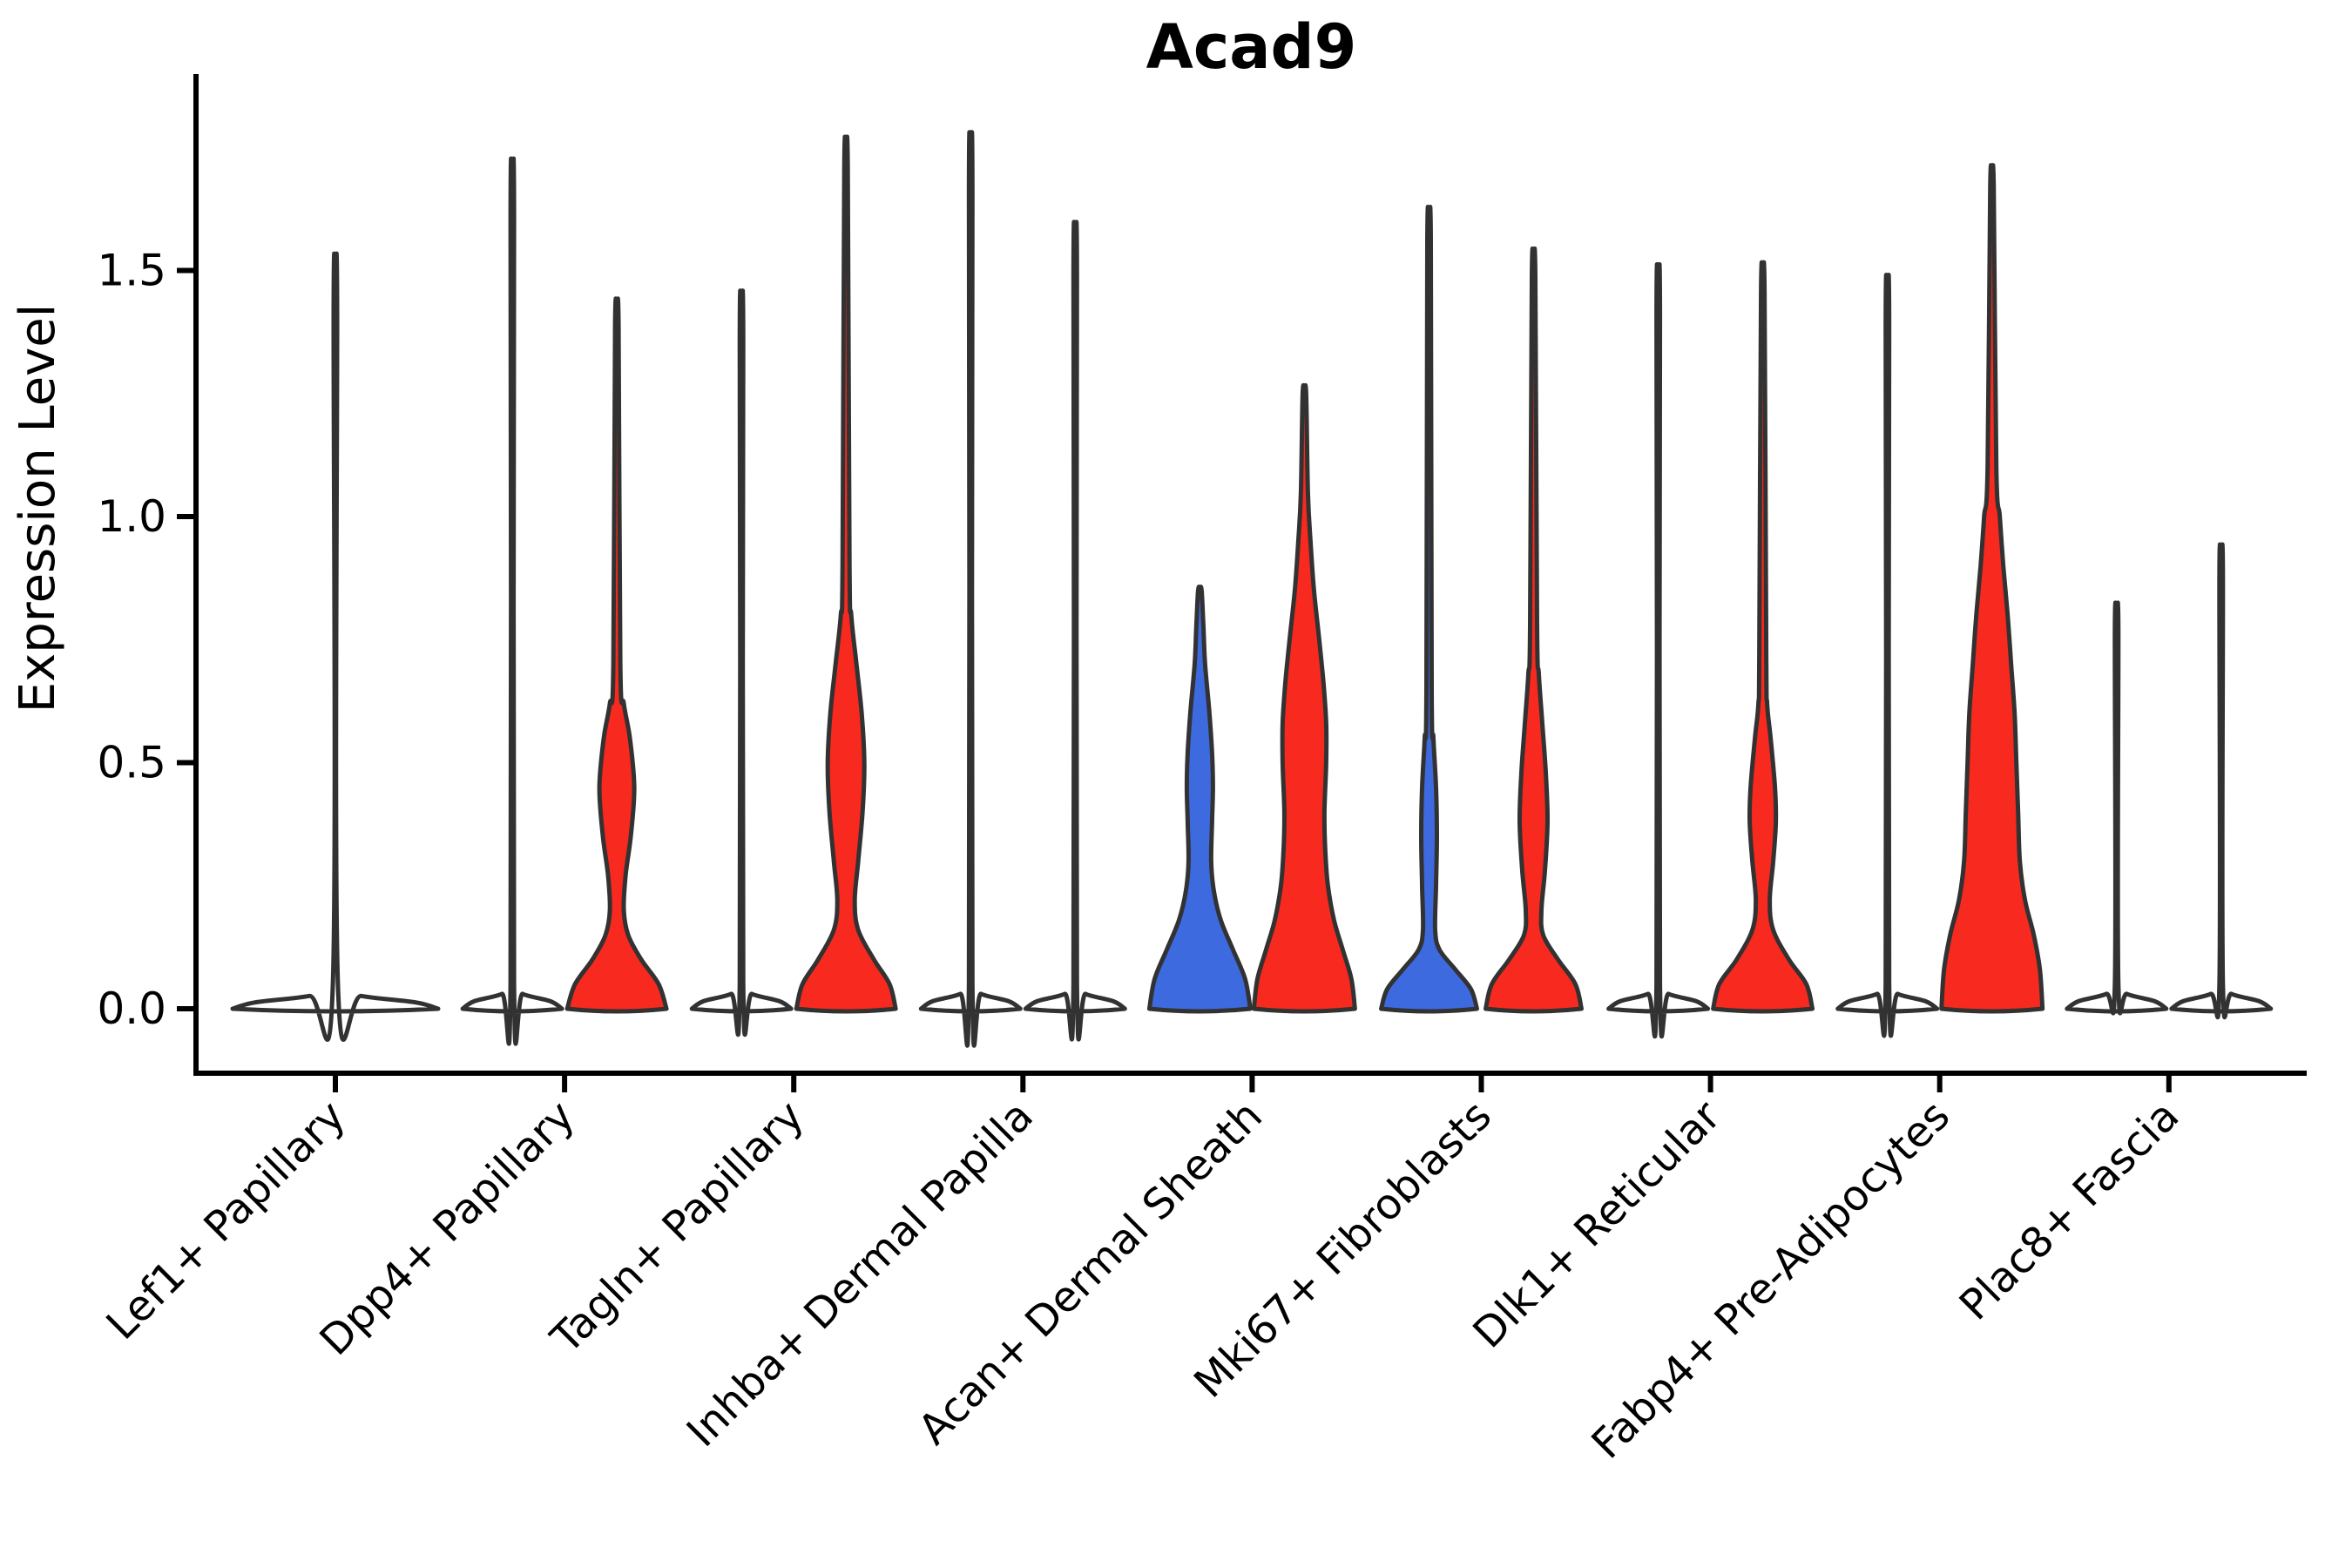  What do you see at coordinates (1251, 47) in the screenshot?
I see `plot-title: Acad9` at bounding box center [1251, 47].